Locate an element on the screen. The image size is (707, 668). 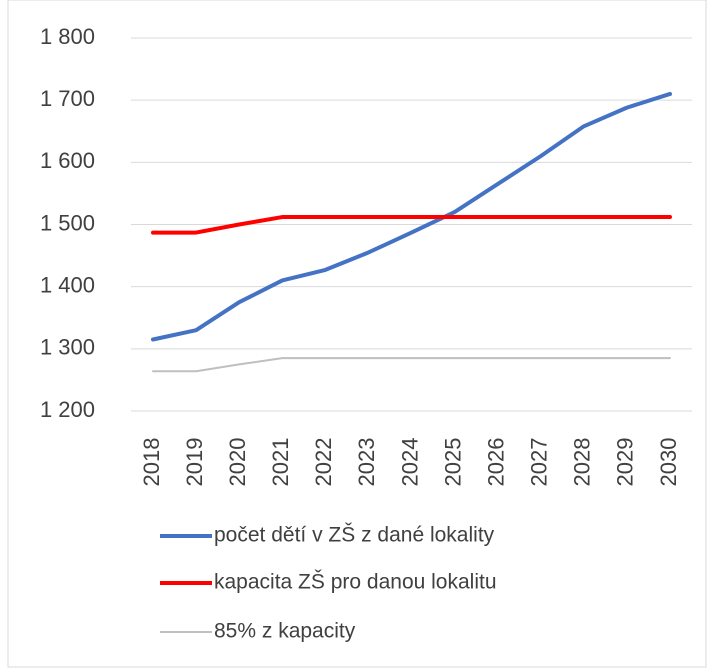
legend-label: počet dětí v ZŠ z dané lokality is located at coordinates (354, 535).